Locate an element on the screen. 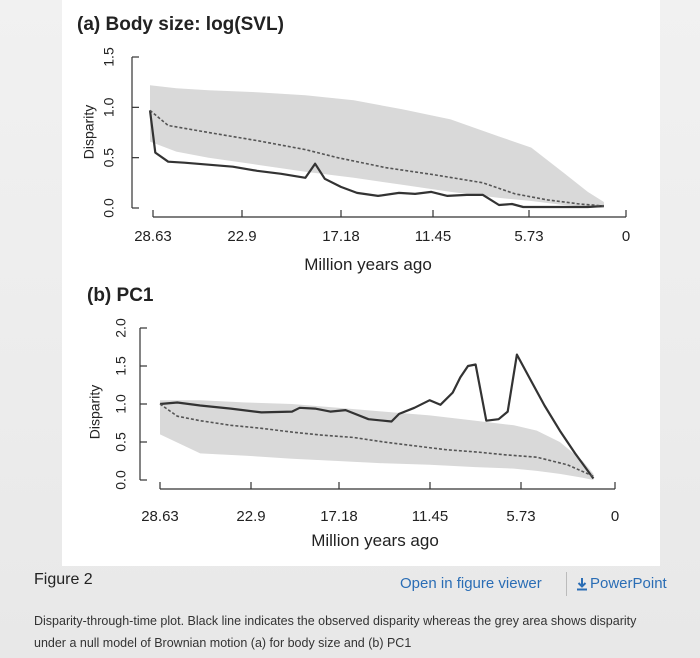  link-divider is located at coordinates (566, 584).